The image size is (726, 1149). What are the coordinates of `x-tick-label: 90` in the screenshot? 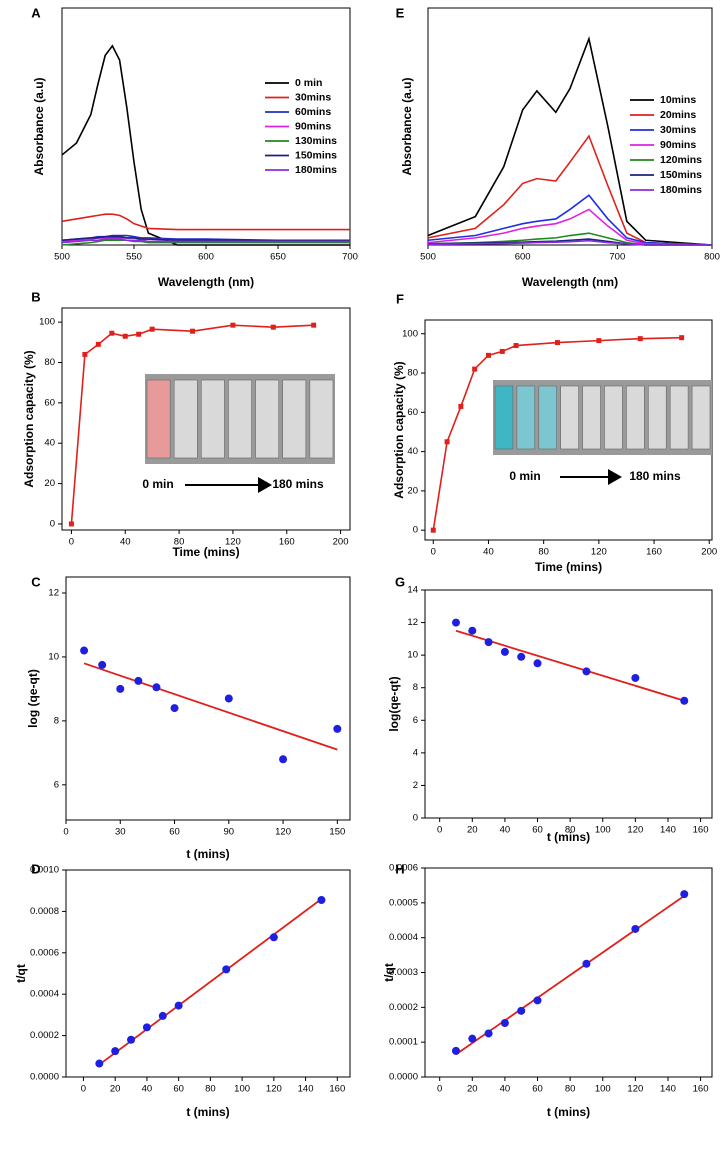 It's located at (229, 832).